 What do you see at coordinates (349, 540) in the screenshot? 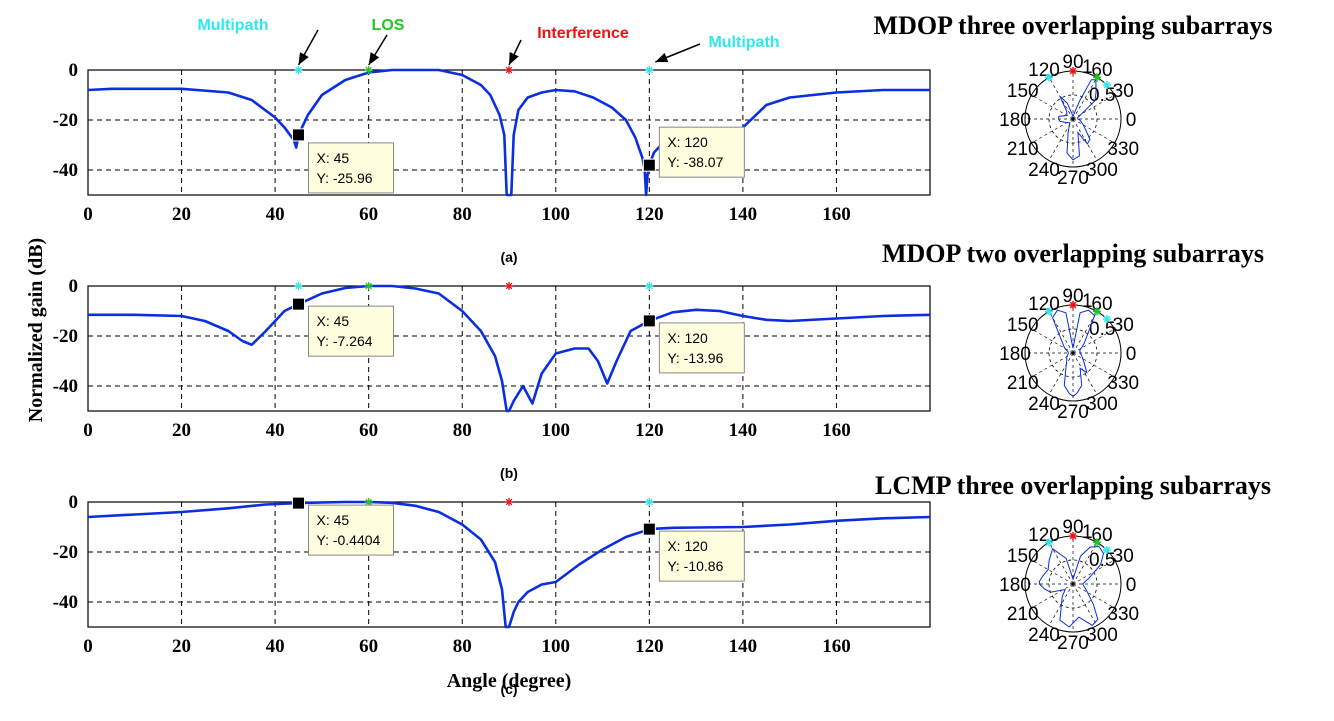
I see `datatip-y: Y: -0.4404` at bounding box center [349, 540].